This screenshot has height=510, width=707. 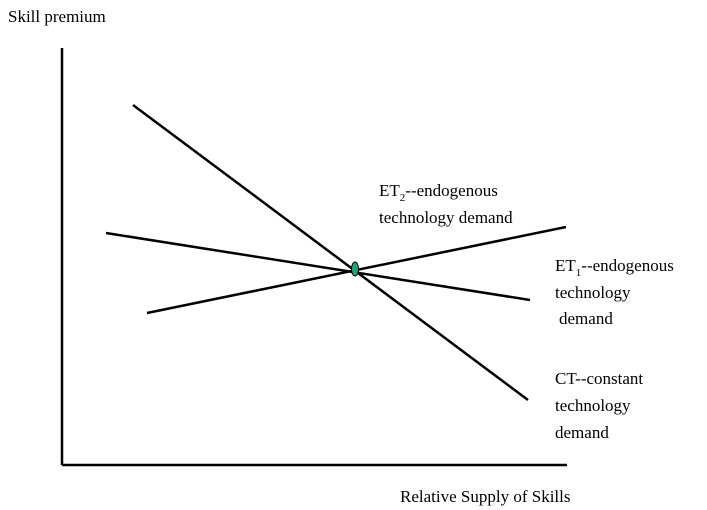 What do you see at coordinates (599, 378) in the screenshot?
I see `curve-label-line: CT--constant` at bounding box center [599, 378].